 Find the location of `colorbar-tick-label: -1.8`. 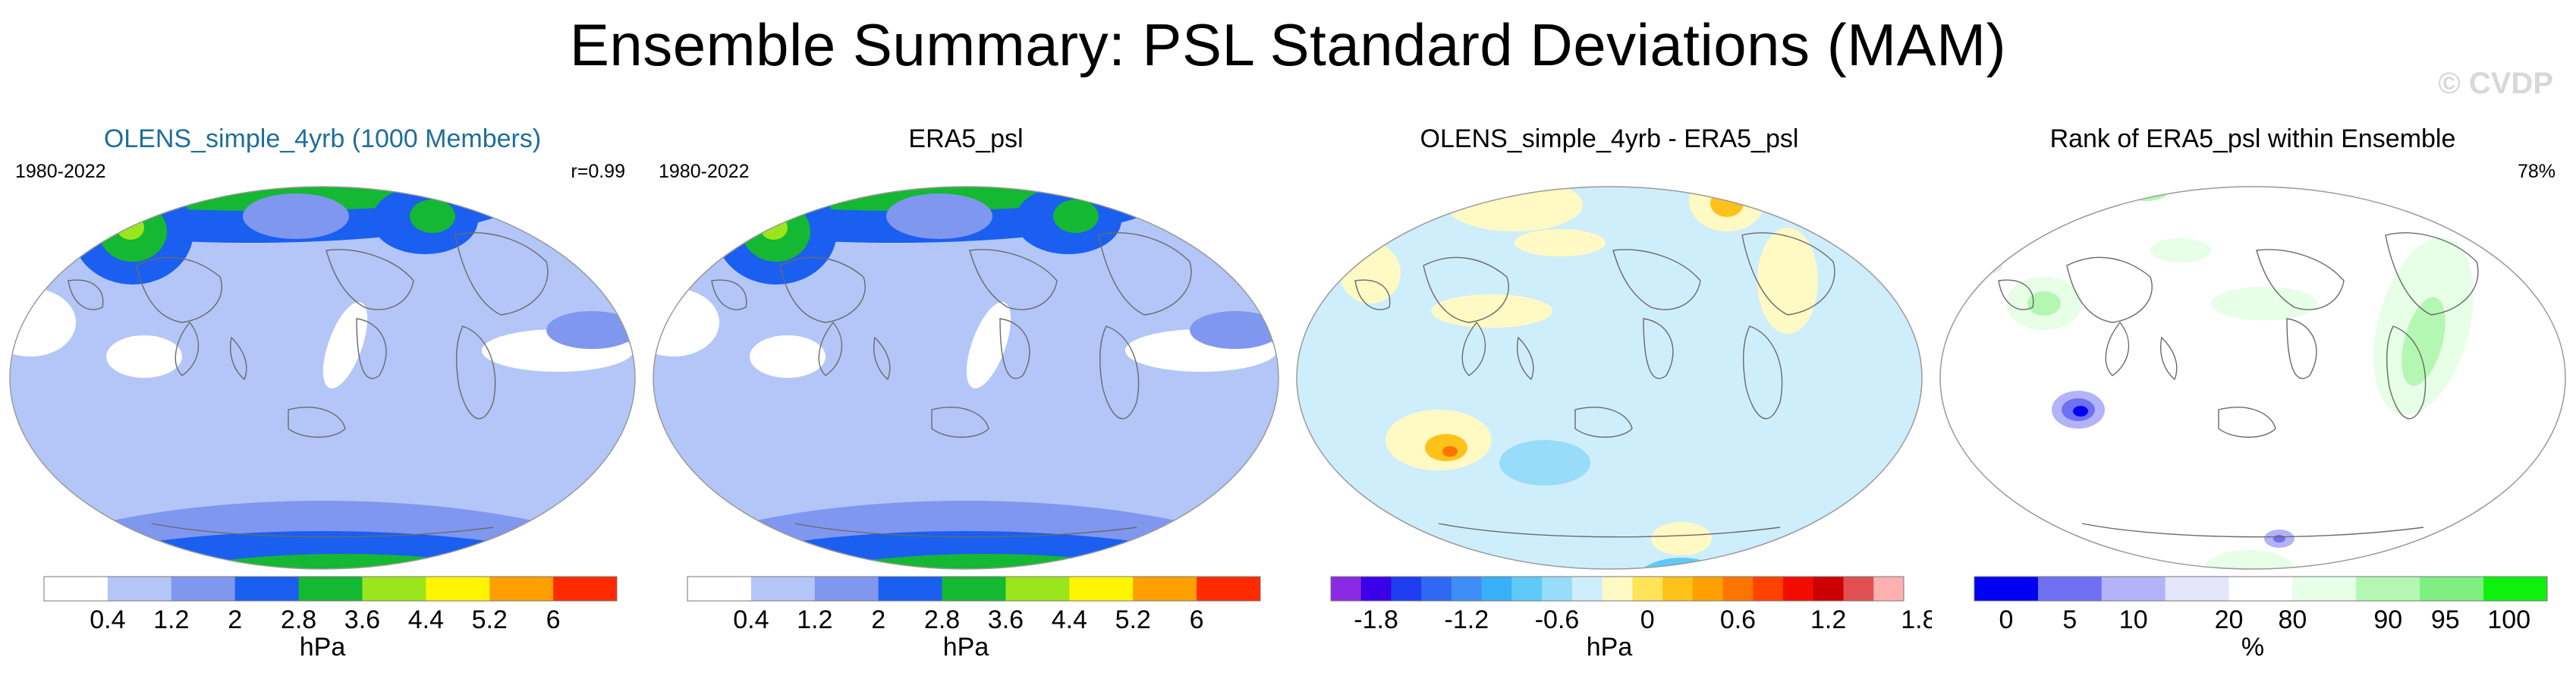

colorbar-tick-label: -1.8 is located at coordinates (1376, 619).